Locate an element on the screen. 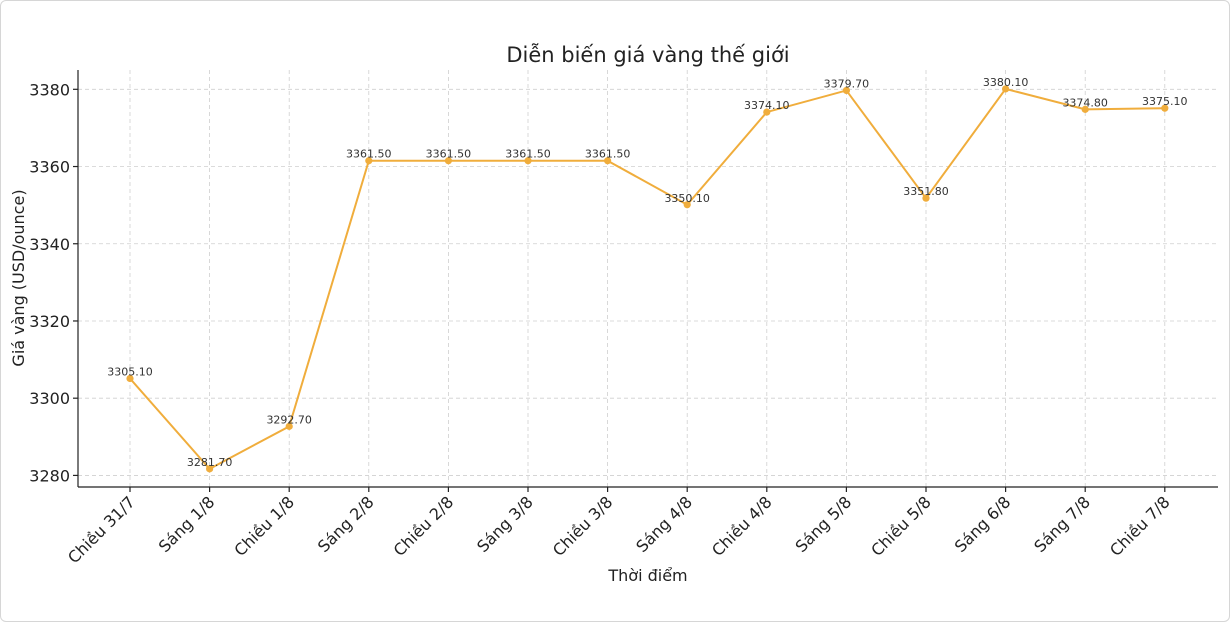  data-label: 3374.10 is located at coordinates (767, 105).